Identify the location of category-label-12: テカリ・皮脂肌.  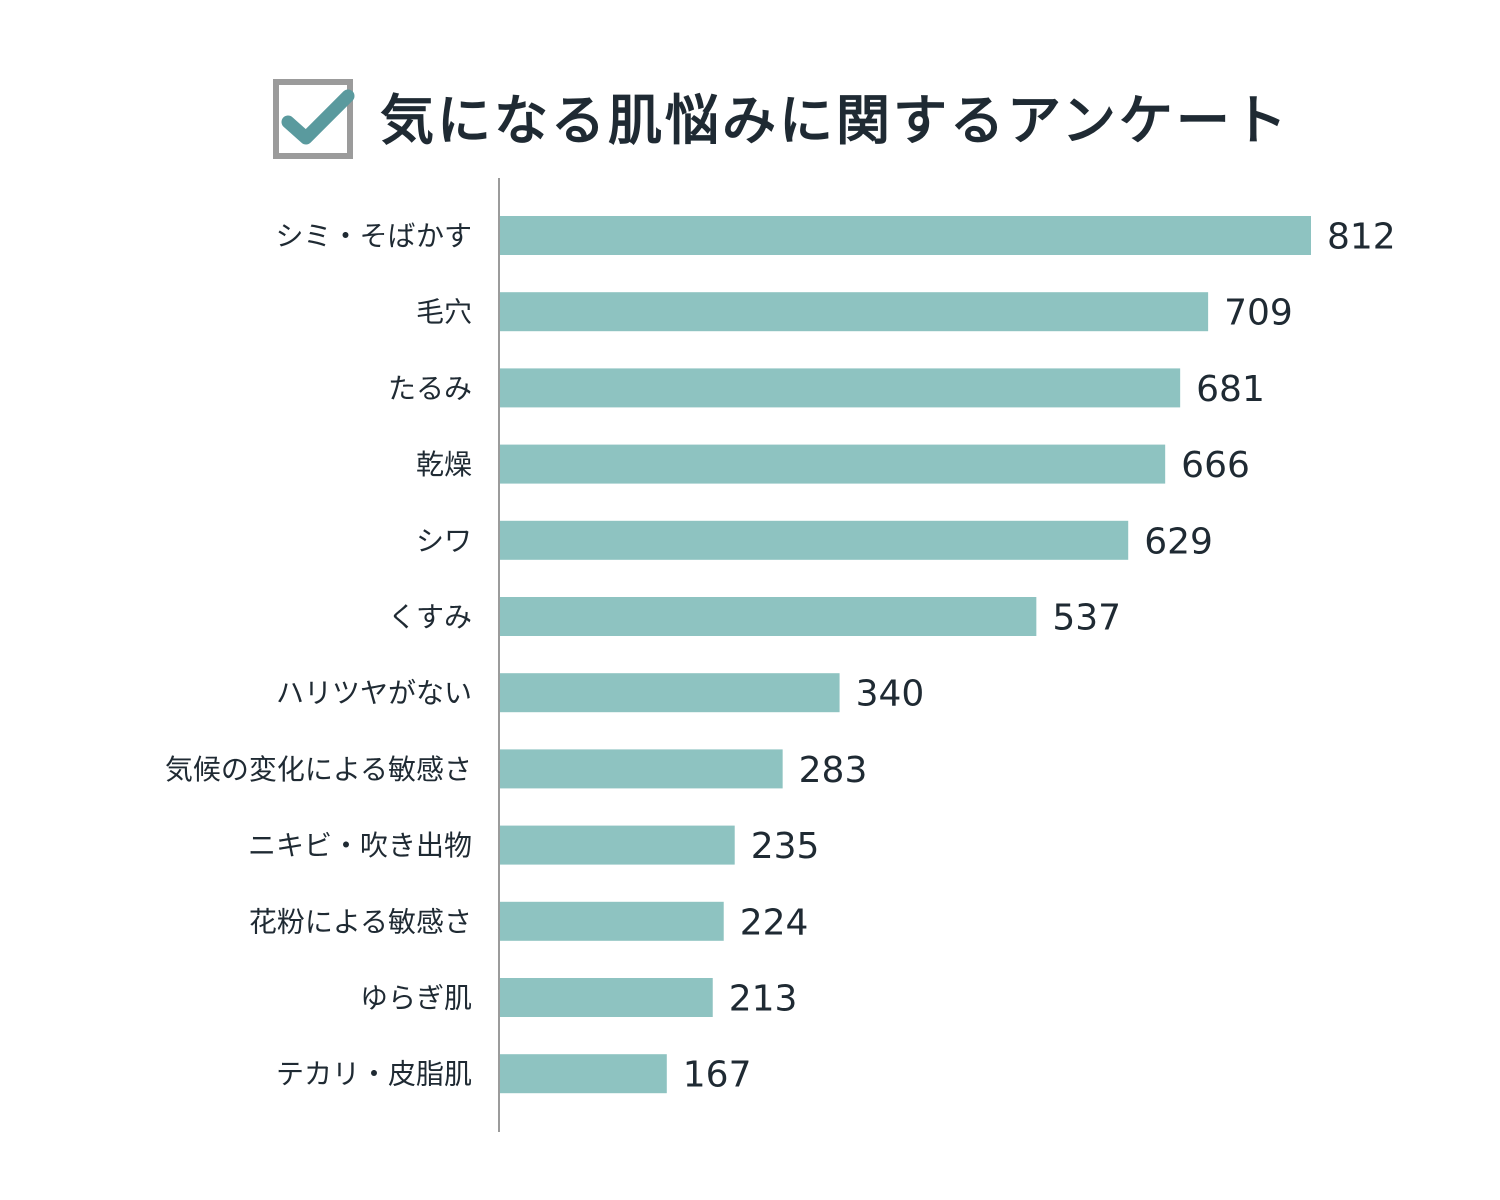
(374, 1074).